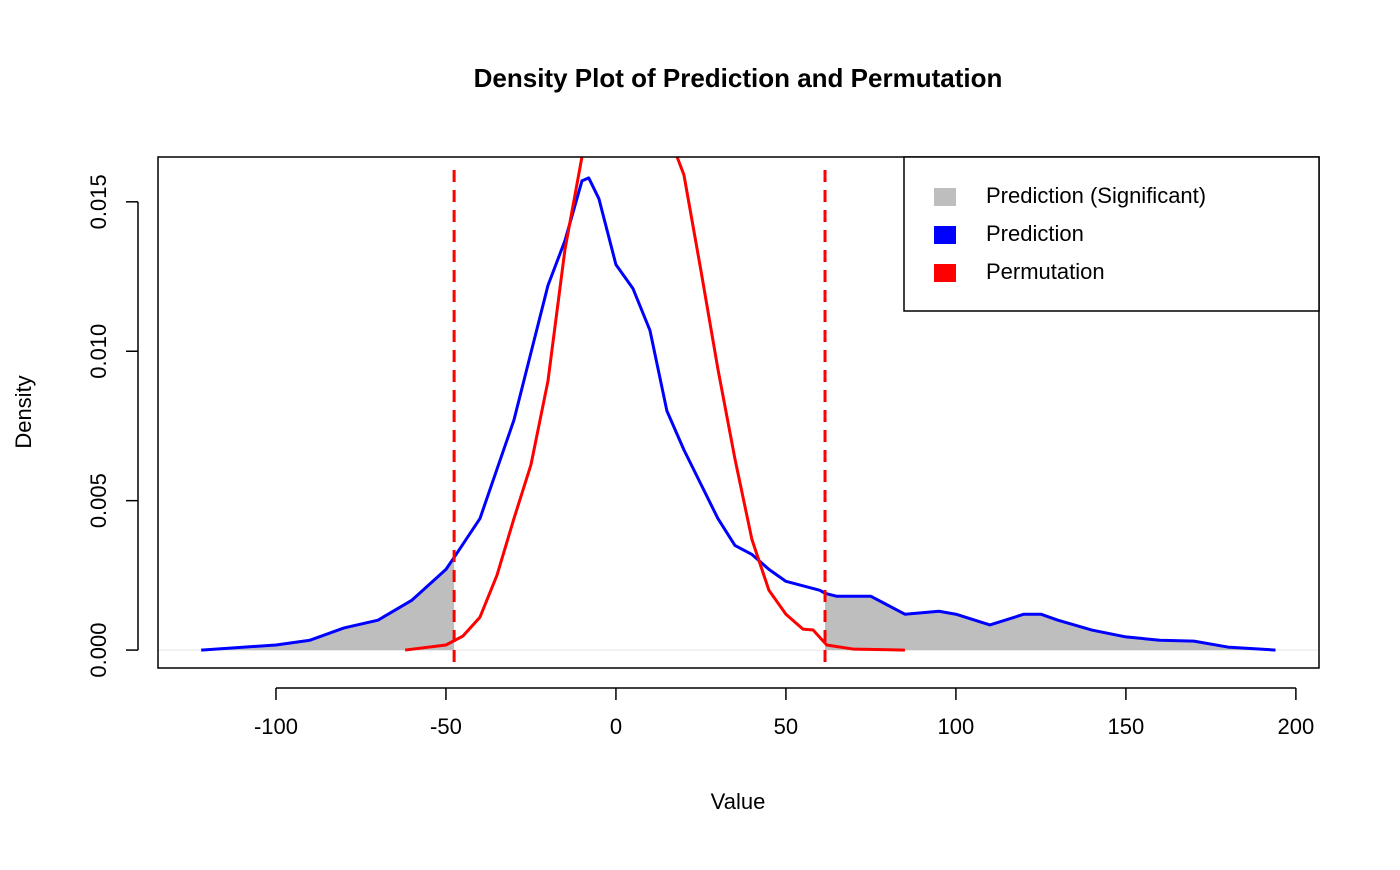 Image resolution: width=1400 pixels, height=870 pixels. Describe the element at coordinates (98, 351) in the screenshot. I see `y-tick-label: 0.010` at that location.